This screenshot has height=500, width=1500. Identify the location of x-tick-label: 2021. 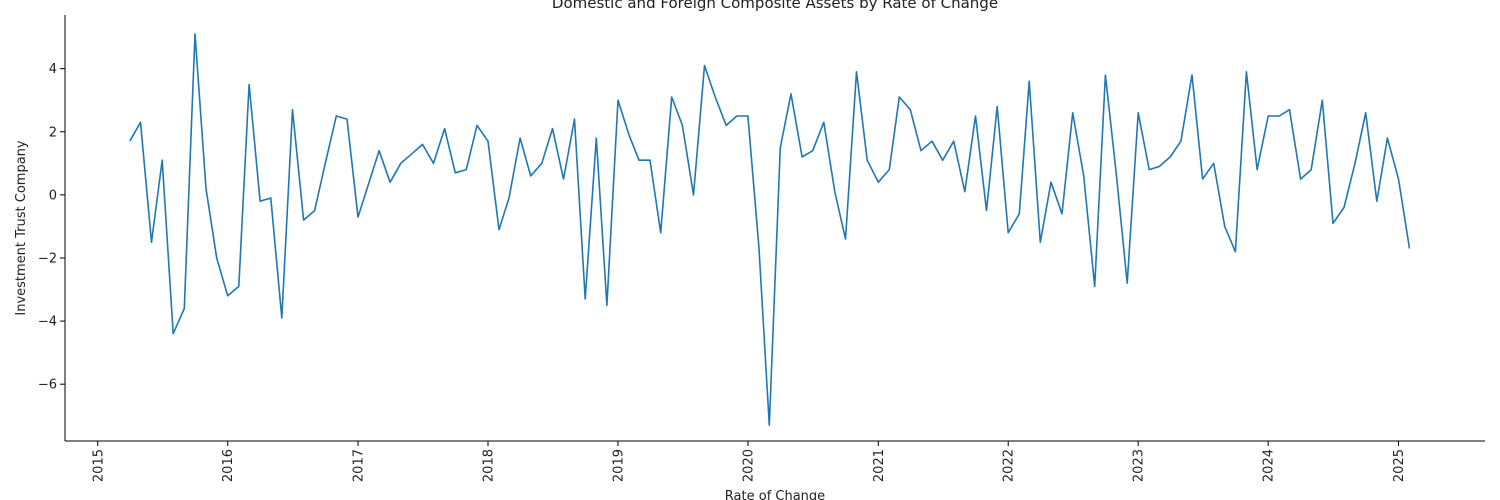
(879, 465).